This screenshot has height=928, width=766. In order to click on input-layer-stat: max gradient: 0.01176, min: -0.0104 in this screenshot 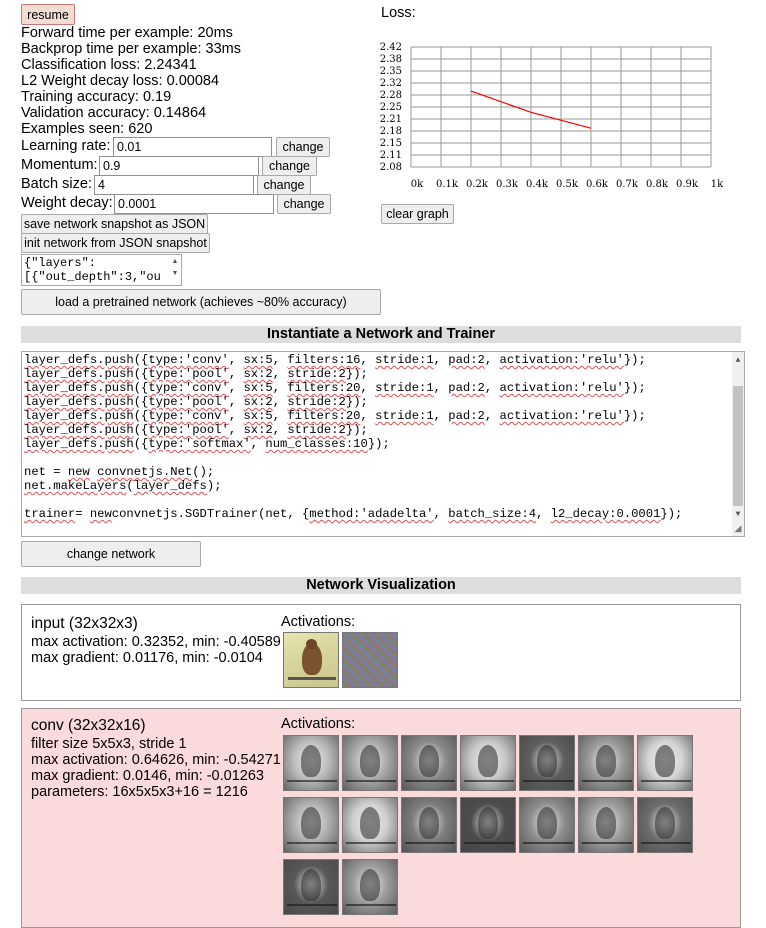, I will do `click(147, 658)`.